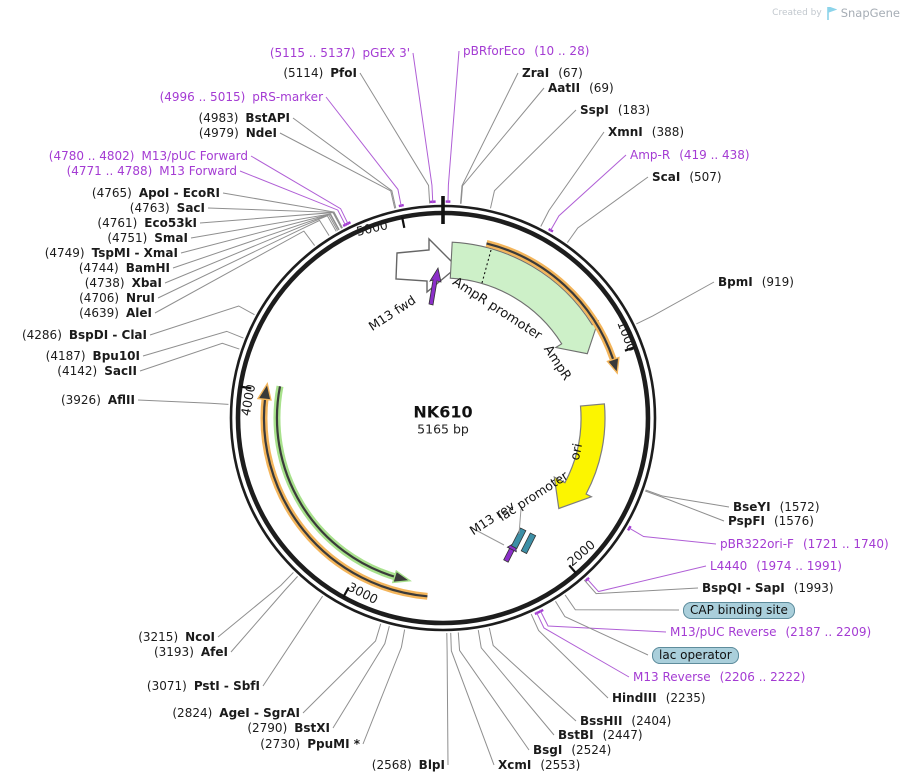 The height and width of the screenshot is (784, 910). Describe the element at coordinates (515, 765) in the screenshot. I see `site-name: XcmI` at that location.